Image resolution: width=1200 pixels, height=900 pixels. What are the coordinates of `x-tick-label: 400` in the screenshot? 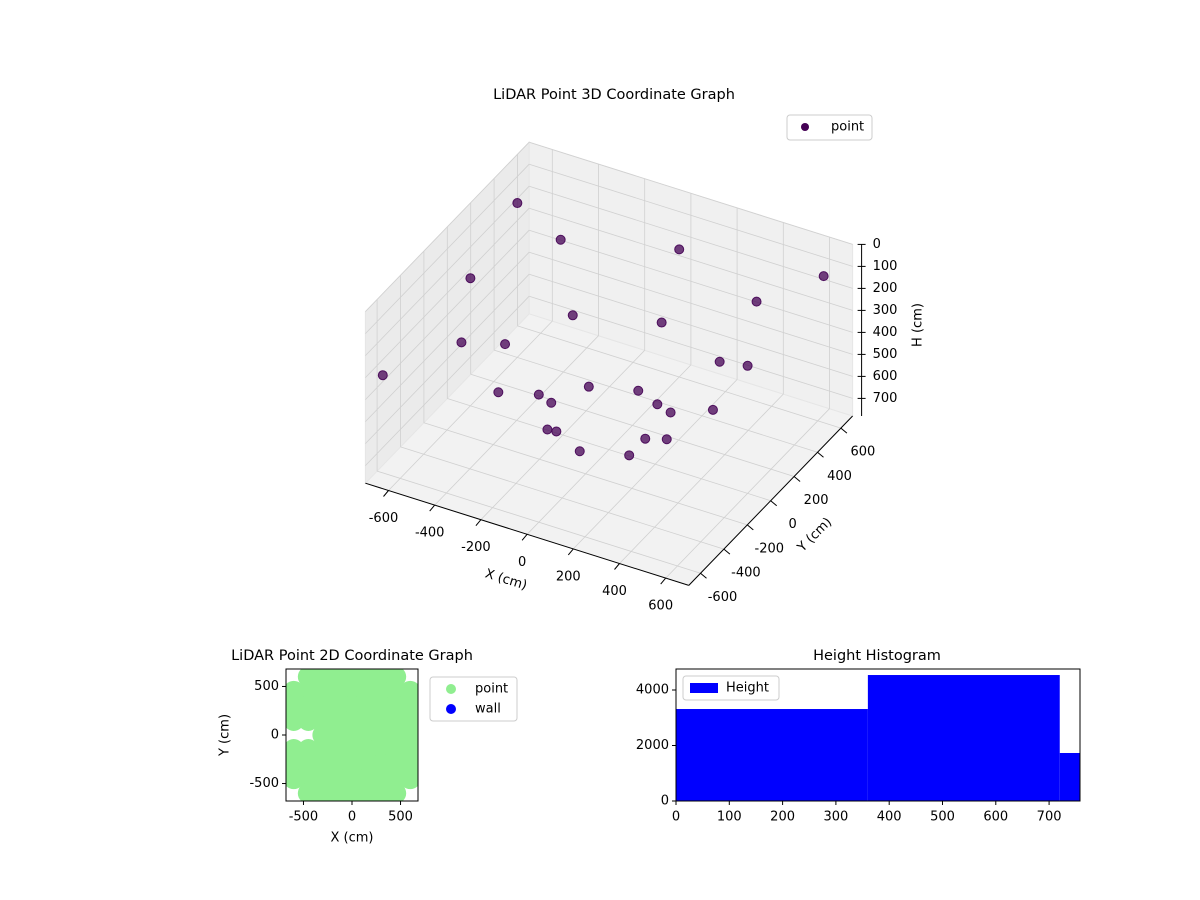 It's located at (614, 591).